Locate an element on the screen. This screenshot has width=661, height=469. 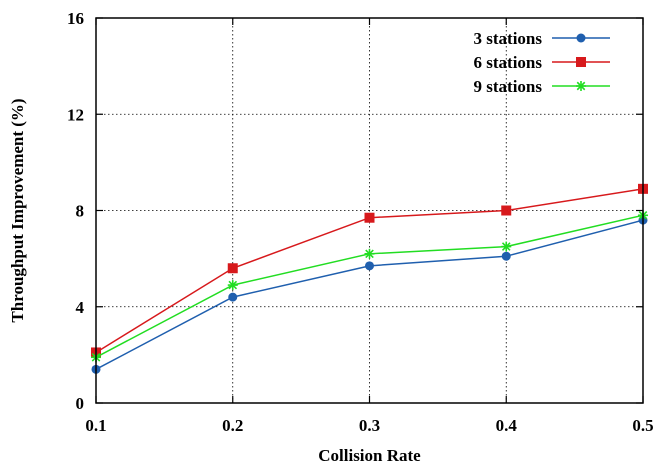
legend-label-1: 6 stations is located at coordinates (508, 62).